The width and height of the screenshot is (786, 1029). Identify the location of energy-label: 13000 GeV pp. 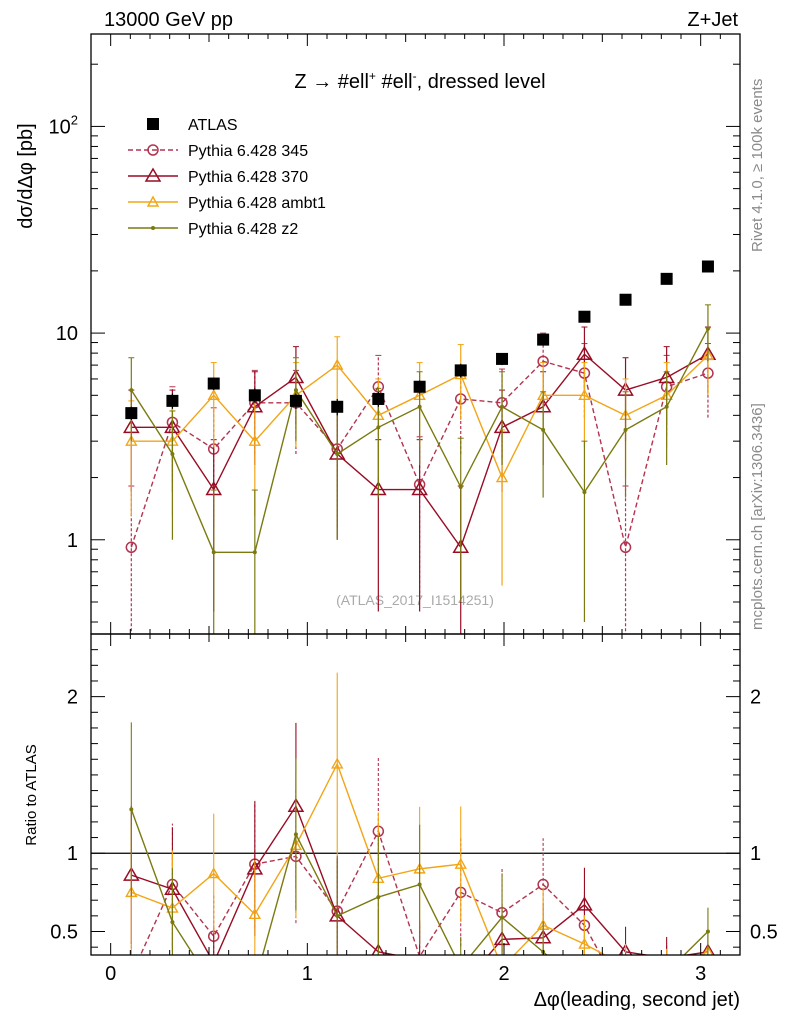
(168, 20).